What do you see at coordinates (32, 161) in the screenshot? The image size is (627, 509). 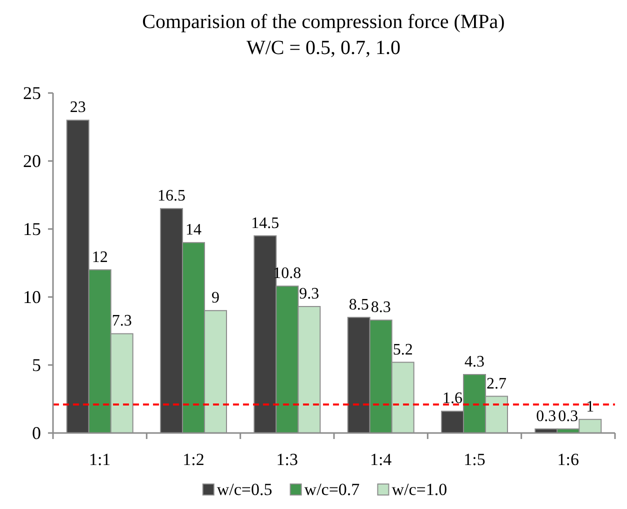 I see `y-tick-label: 20` at bounding box center [32, 161].